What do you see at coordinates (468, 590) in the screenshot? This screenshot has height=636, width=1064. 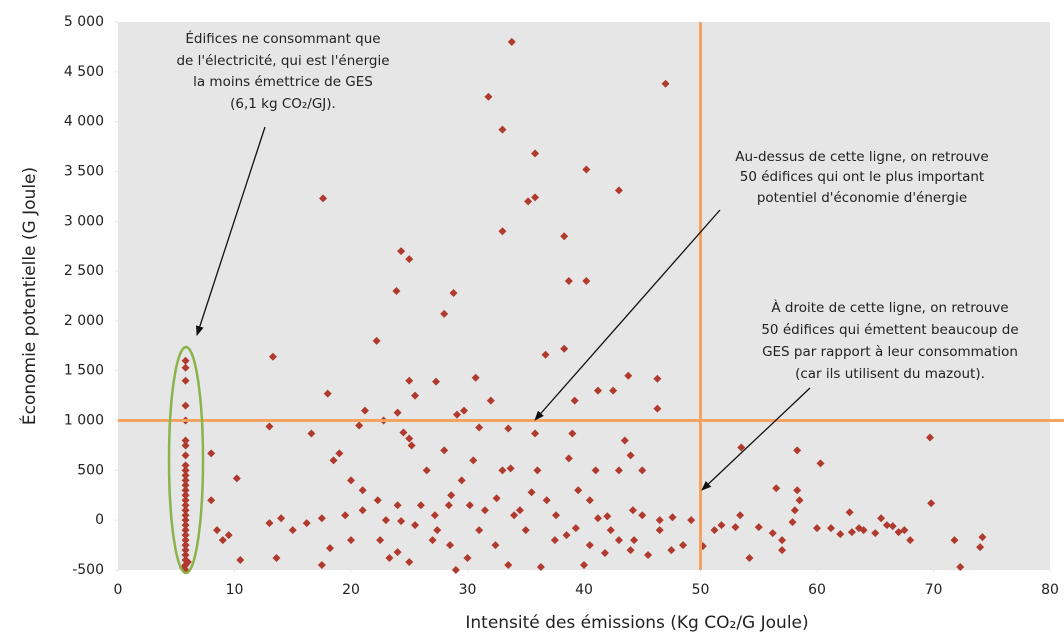 I see `x-tick-label: 30` at bounding box center [468, 590].